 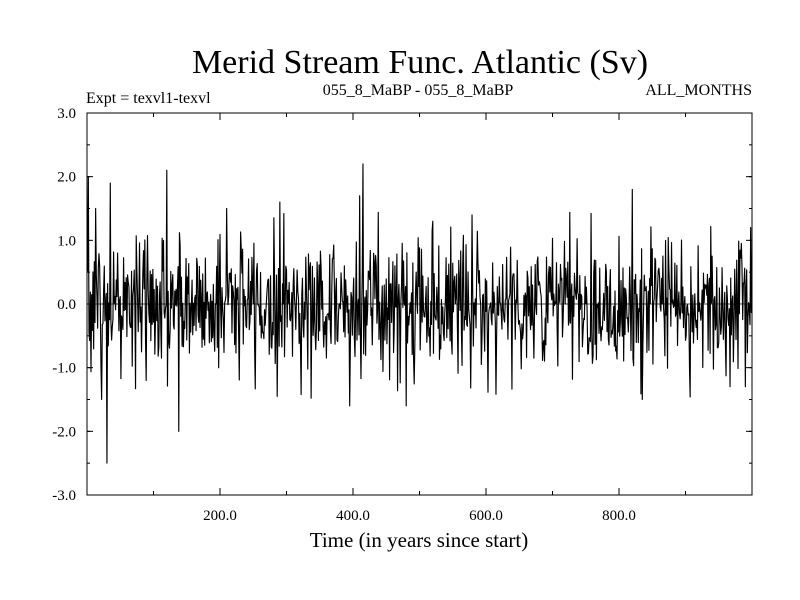 What do you see at coordinates (66, 178) in the screenshot?
I see `y-tick-label: 2.0` at bounding box center [66, 178].